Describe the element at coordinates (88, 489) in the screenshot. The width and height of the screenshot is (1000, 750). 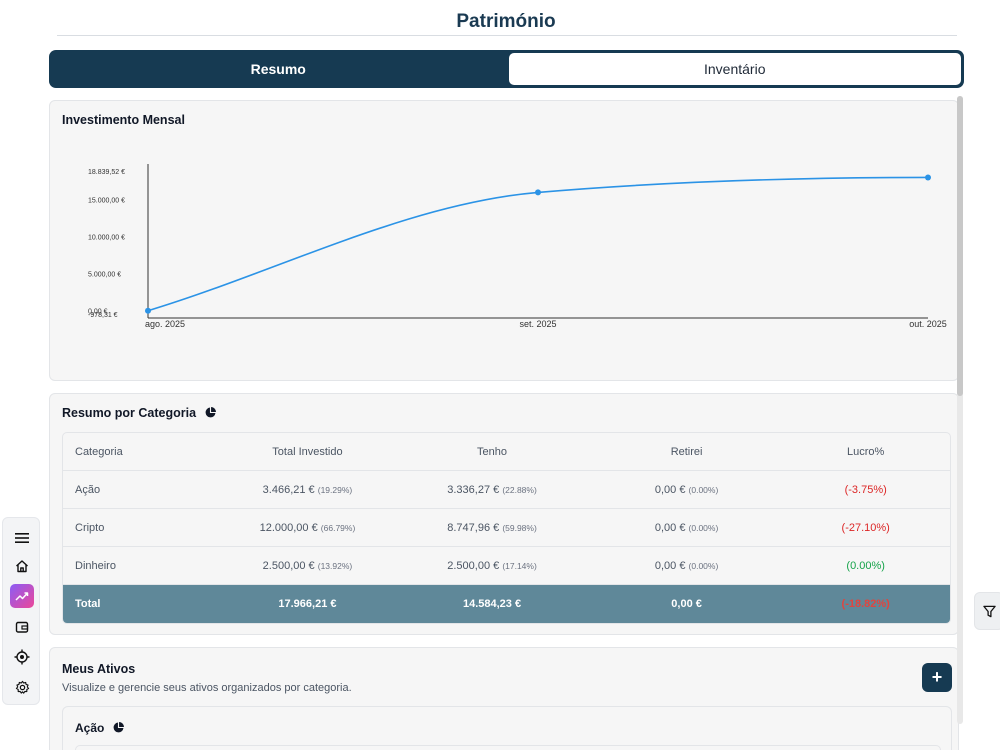
I see `row-category: Ação` at that location.